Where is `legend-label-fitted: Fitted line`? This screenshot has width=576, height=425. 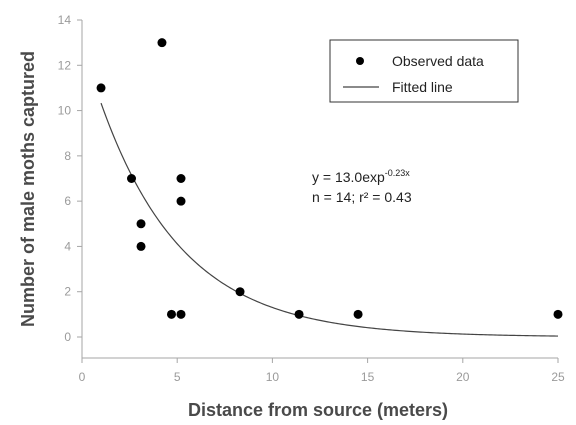
legend-label-fitted: Fitted line is located at coordinates (422, 87).